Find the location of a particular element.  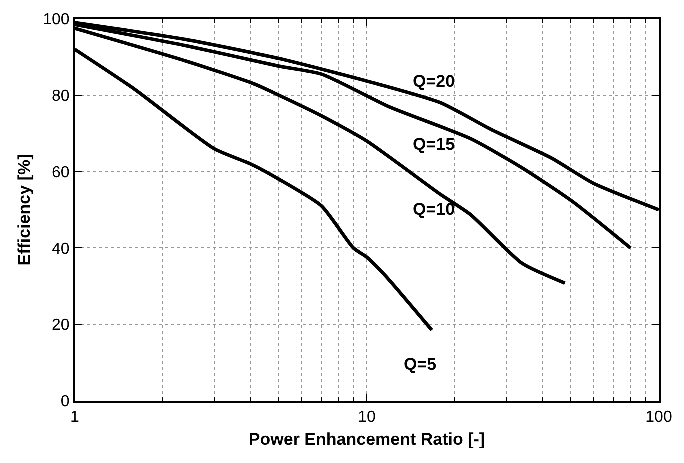

y-tick-label: 0 is located at coordinates (65, 402).